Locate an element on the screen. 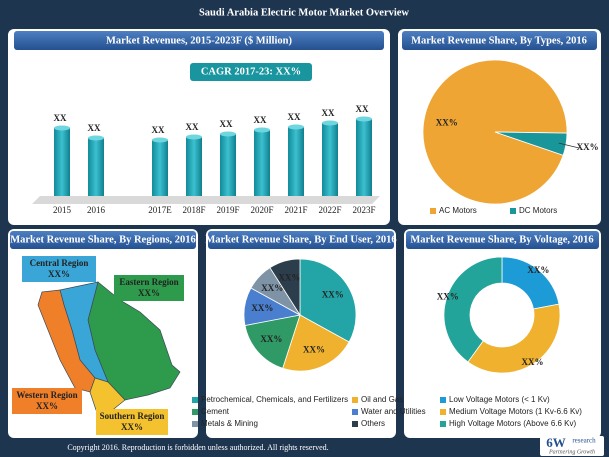 The width and height of the screenshot is (609, 457). panel-title: Market Revenue Share, By End User, 2016 is located at coordinates (300, 239).